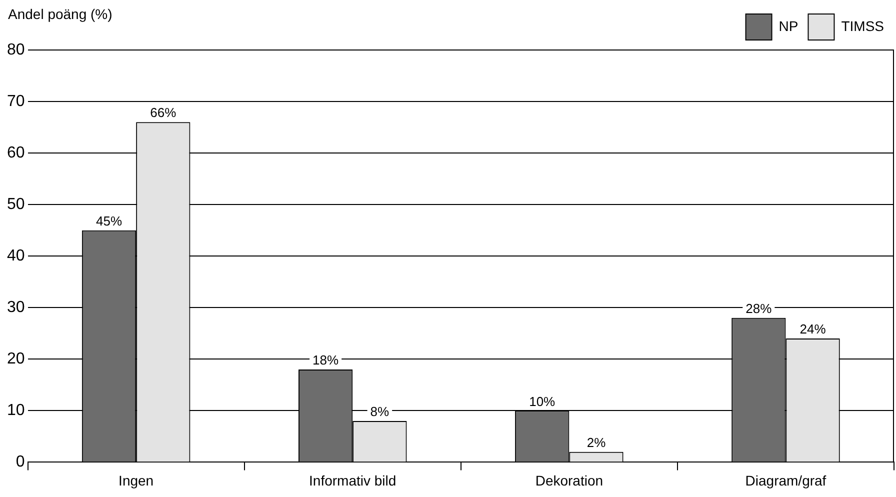  I want to click on y-axis-title: Andel poäng (%), so click(60, 14).